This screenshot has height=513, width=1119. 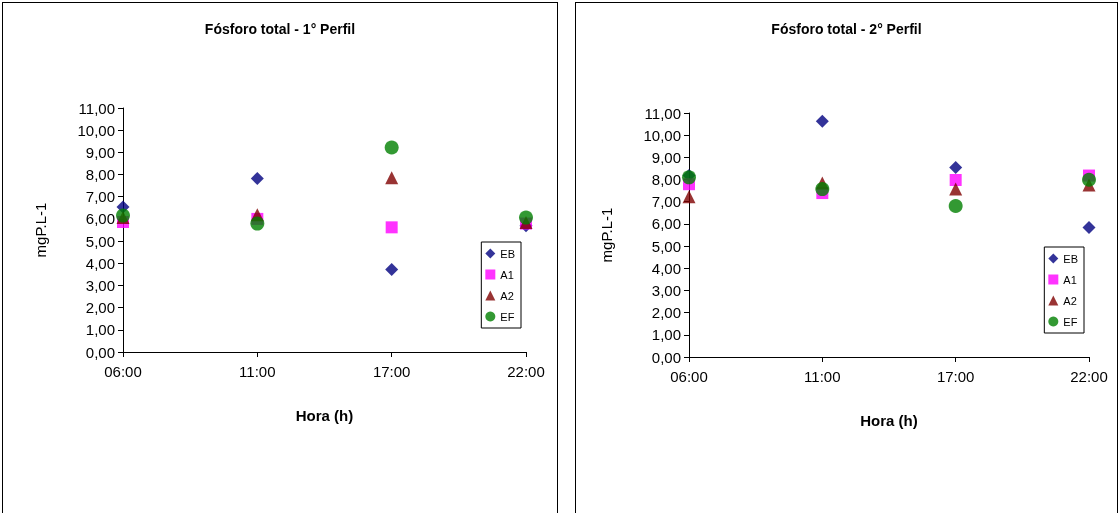 I want to click on chart-title: Fósforo total - 1° Perfil, so click(x=280, y=29).